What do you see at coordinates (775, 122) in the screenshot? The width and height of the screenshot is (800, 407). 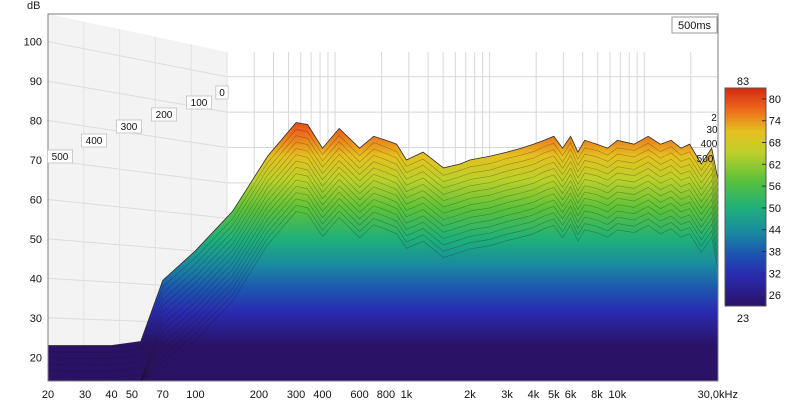 I see `color-scale-tick-label: 74` at bounding box center [775, 122].